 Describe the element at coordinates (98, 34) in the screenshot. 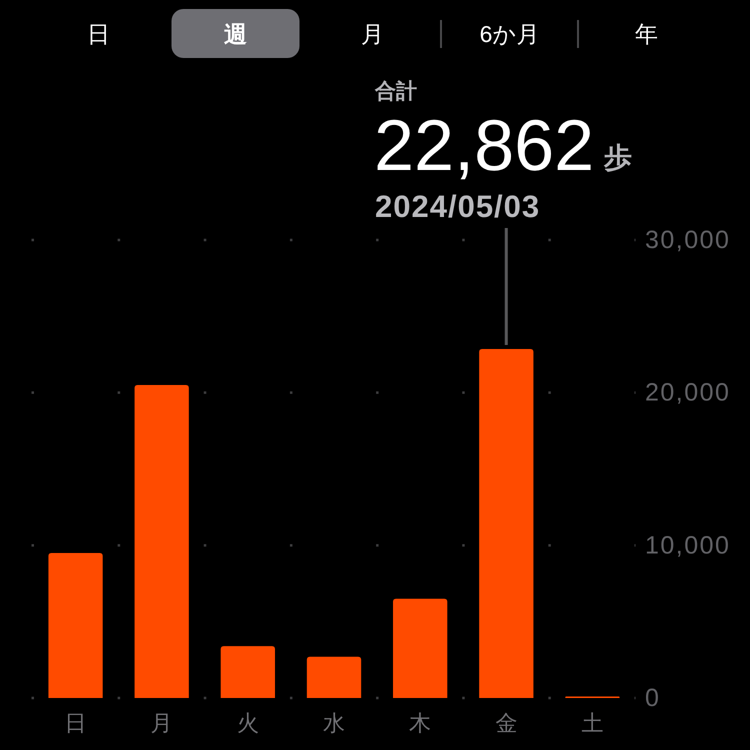

I see `text: 日` at that location.